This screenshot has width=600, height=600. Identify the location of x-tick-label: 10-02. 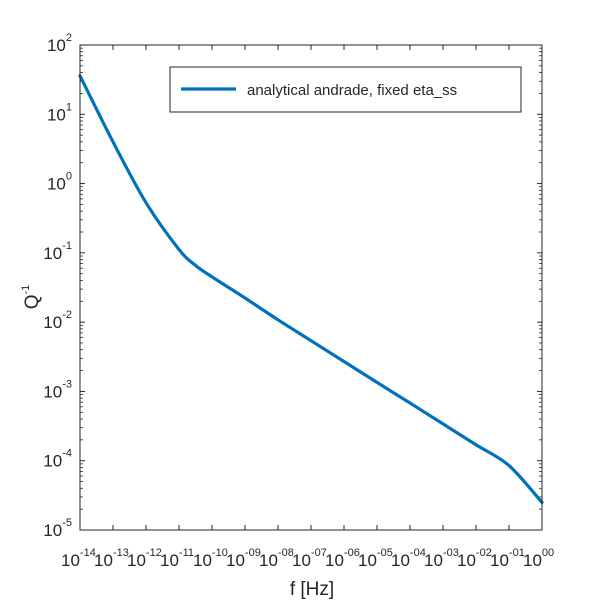
(474, 558).